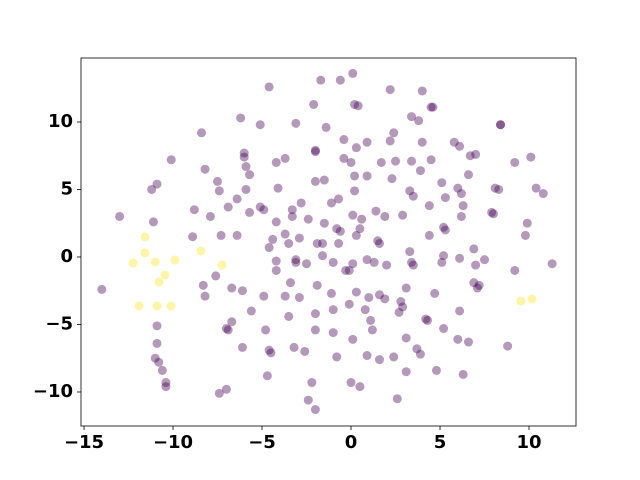  What do you see at coordinates (66, 188) in the screenshot?
I see `y-tick-label: 5` at bounding box center [66, 188].